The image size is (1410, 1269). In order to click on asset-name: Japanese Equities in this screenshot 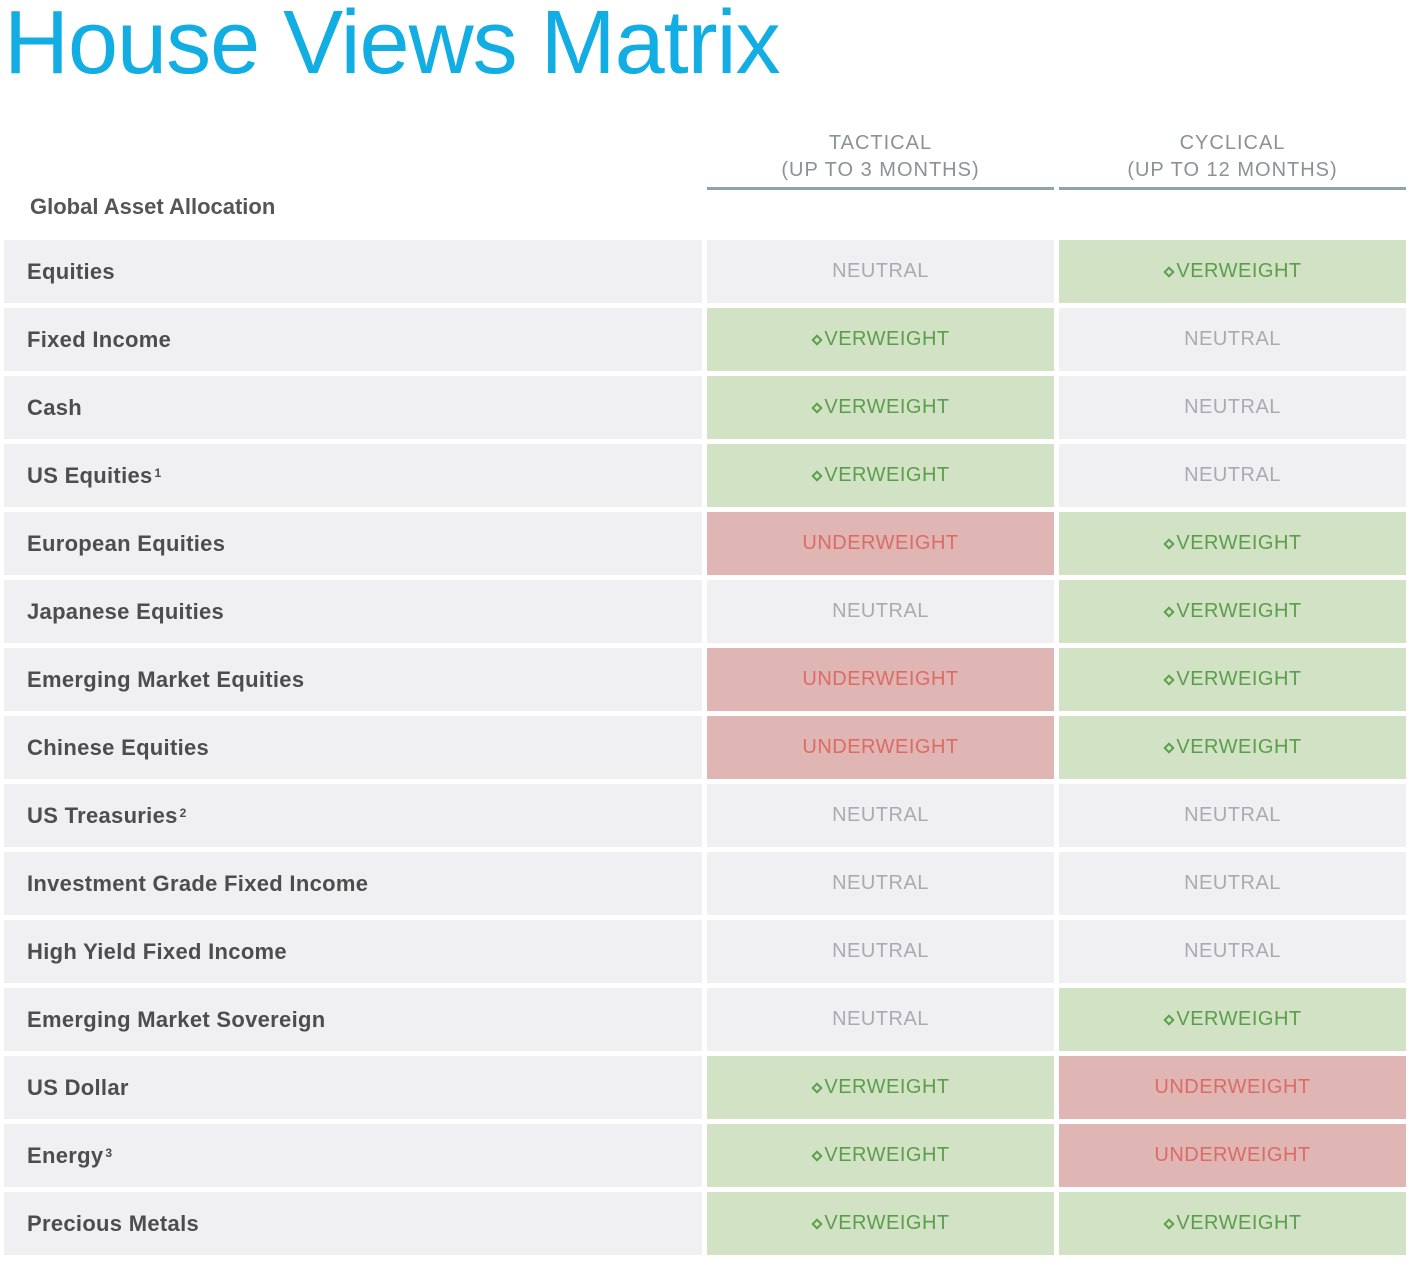, I will do `click(126, 611)`.